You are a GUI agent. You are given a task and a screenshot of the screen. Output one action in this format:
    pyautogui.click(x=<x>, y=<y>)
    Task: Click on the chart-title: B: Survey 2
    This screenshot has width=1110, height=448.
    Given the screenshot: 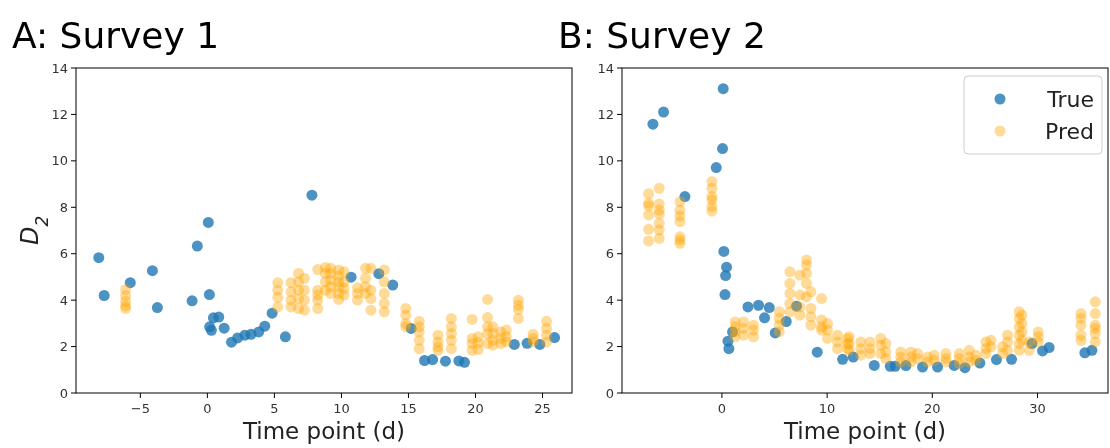 What is the action you would take?
    pyautogui.click(x=662, y=35)
    